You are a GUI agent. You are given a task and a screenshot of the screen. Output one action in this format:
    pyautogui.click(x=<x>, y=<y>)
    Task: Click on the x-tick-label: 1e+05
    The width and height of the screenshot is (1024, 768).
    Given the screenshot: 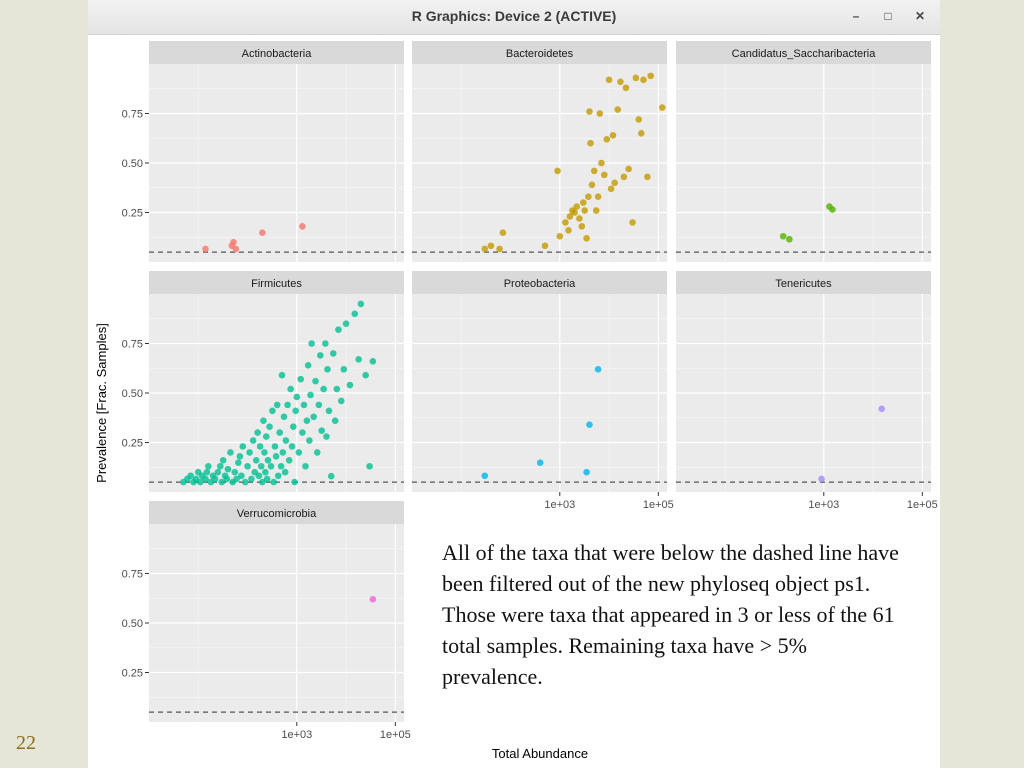 What is the action you would take?
    pyautogui.click(x=658, y=505)
    